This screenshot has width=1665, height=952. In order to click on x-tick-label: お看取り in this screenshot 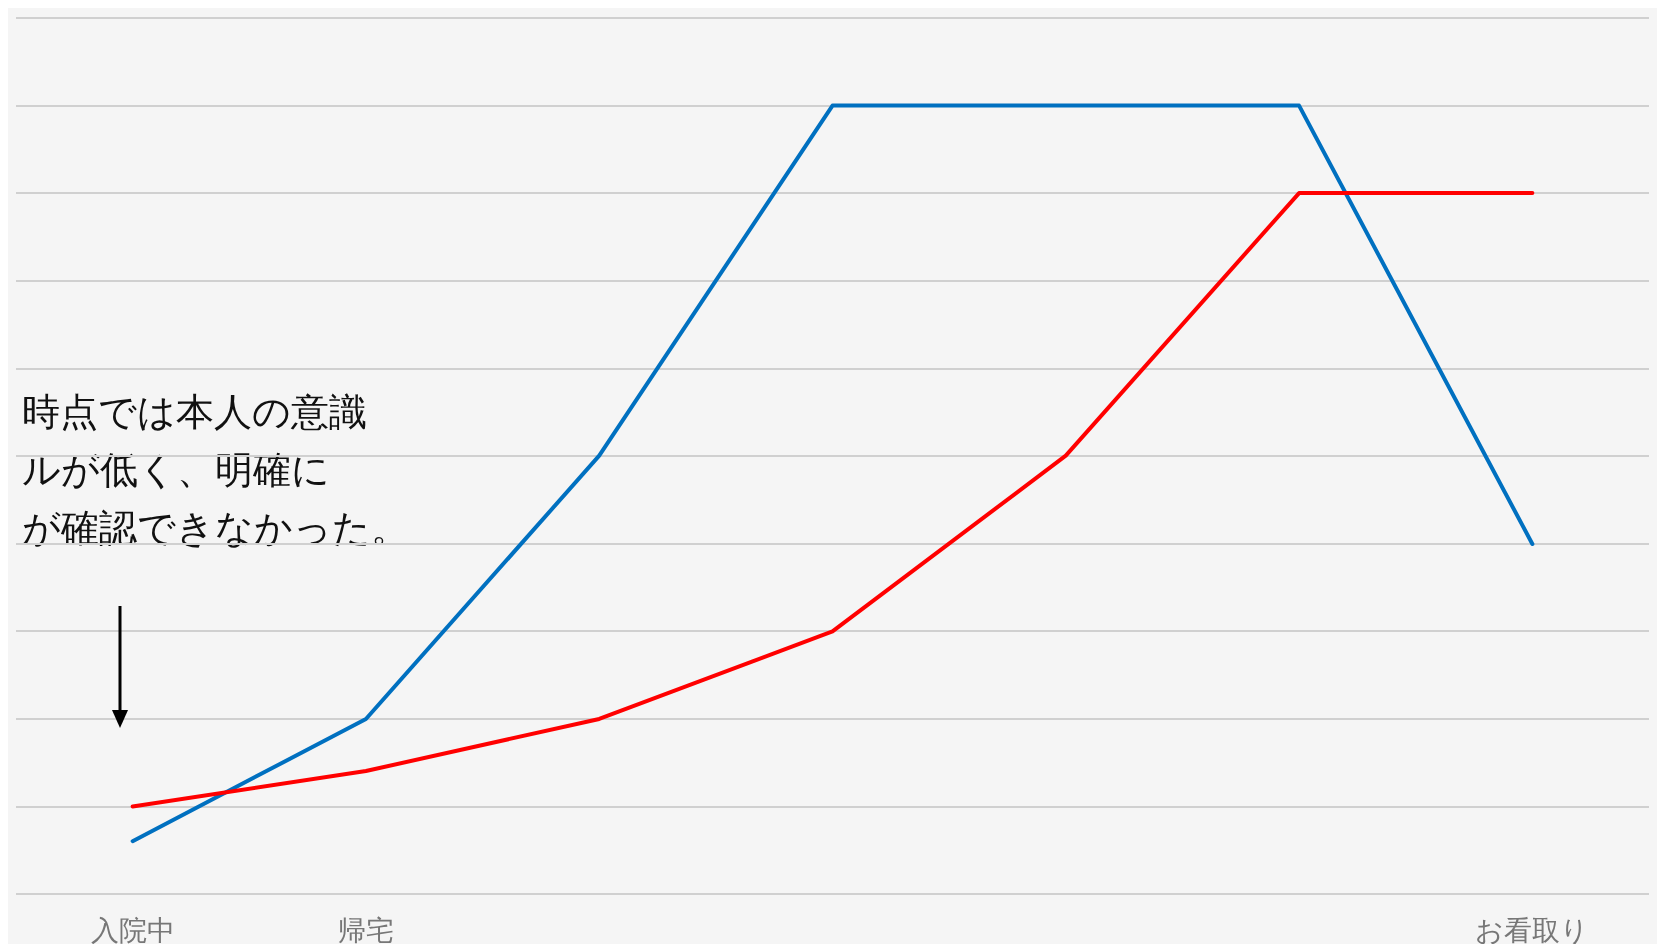, I will do `click(1532, 930)`.